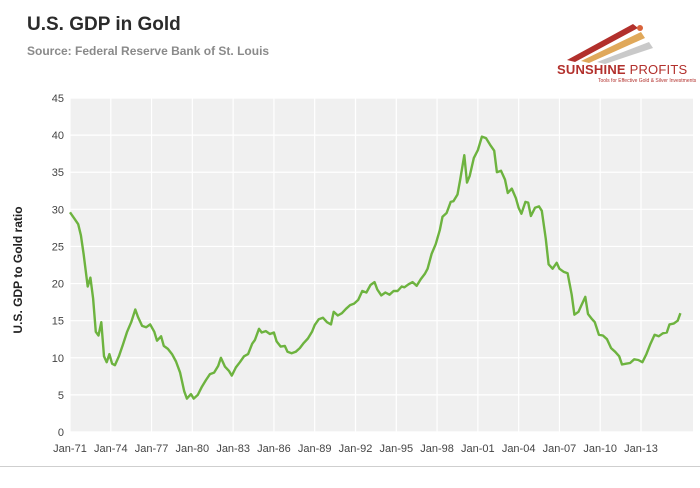  What do you see at coordinates (58, 247) in the screenshot?
I see `y-tick-label: 25` at bounding box center [58, 247].